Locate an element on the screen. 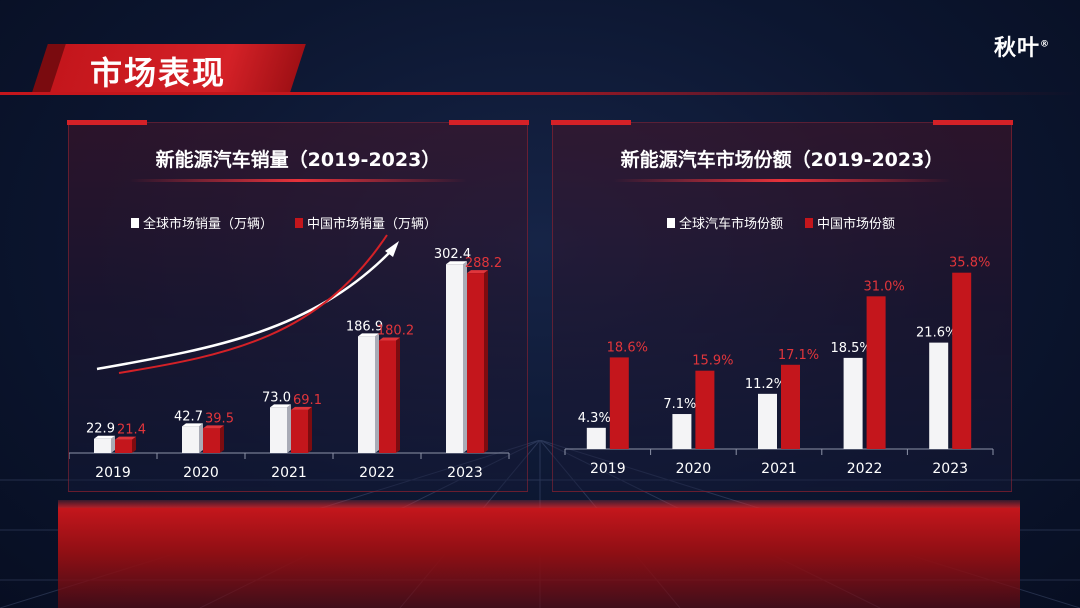 The width and height of the screenshot is (1080, 608). data-label-global: 7.1% is located at coordinates (679, 404).